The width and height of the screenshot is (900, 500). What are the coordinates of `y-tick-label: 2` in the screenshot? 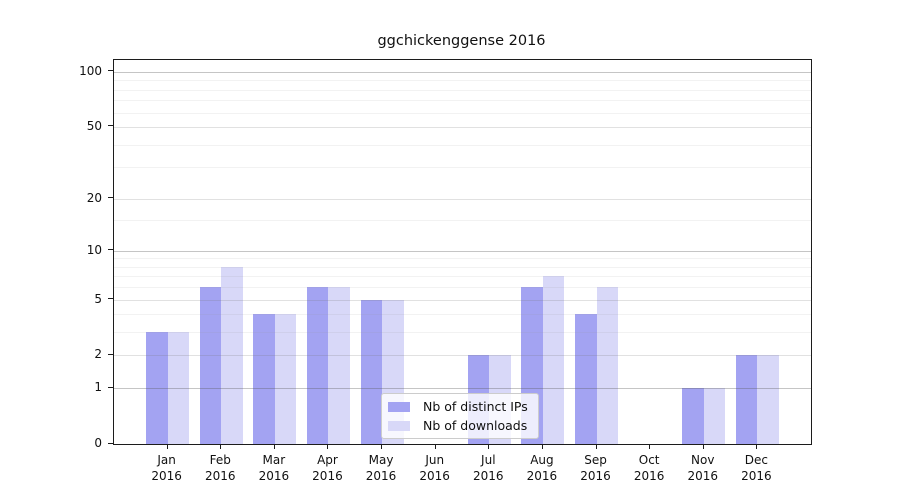 It's located at (98, 354).